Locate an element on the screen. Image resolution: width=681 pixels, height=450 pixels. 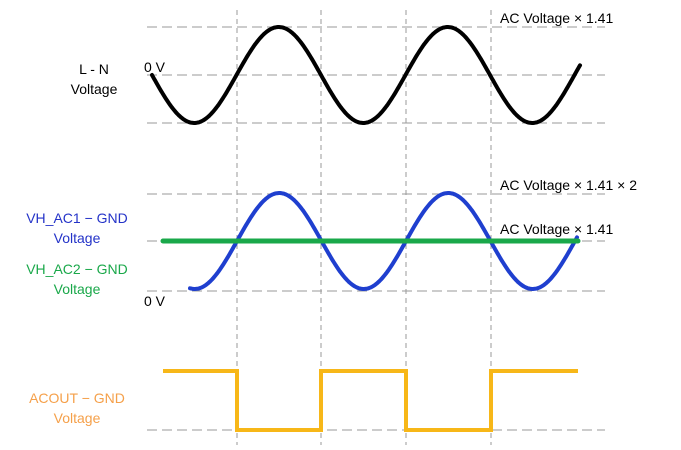
vh-zero-label: 0 V is located at coordinates (155, 301).